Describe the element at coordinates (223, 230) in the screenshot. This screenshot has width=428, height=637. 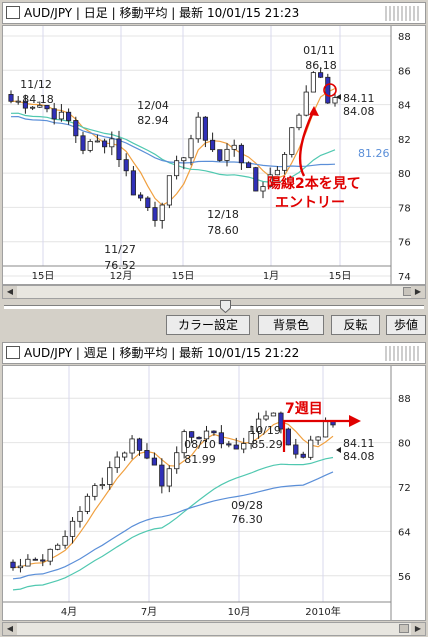
I see `point-value-label: 78.60` at that location.